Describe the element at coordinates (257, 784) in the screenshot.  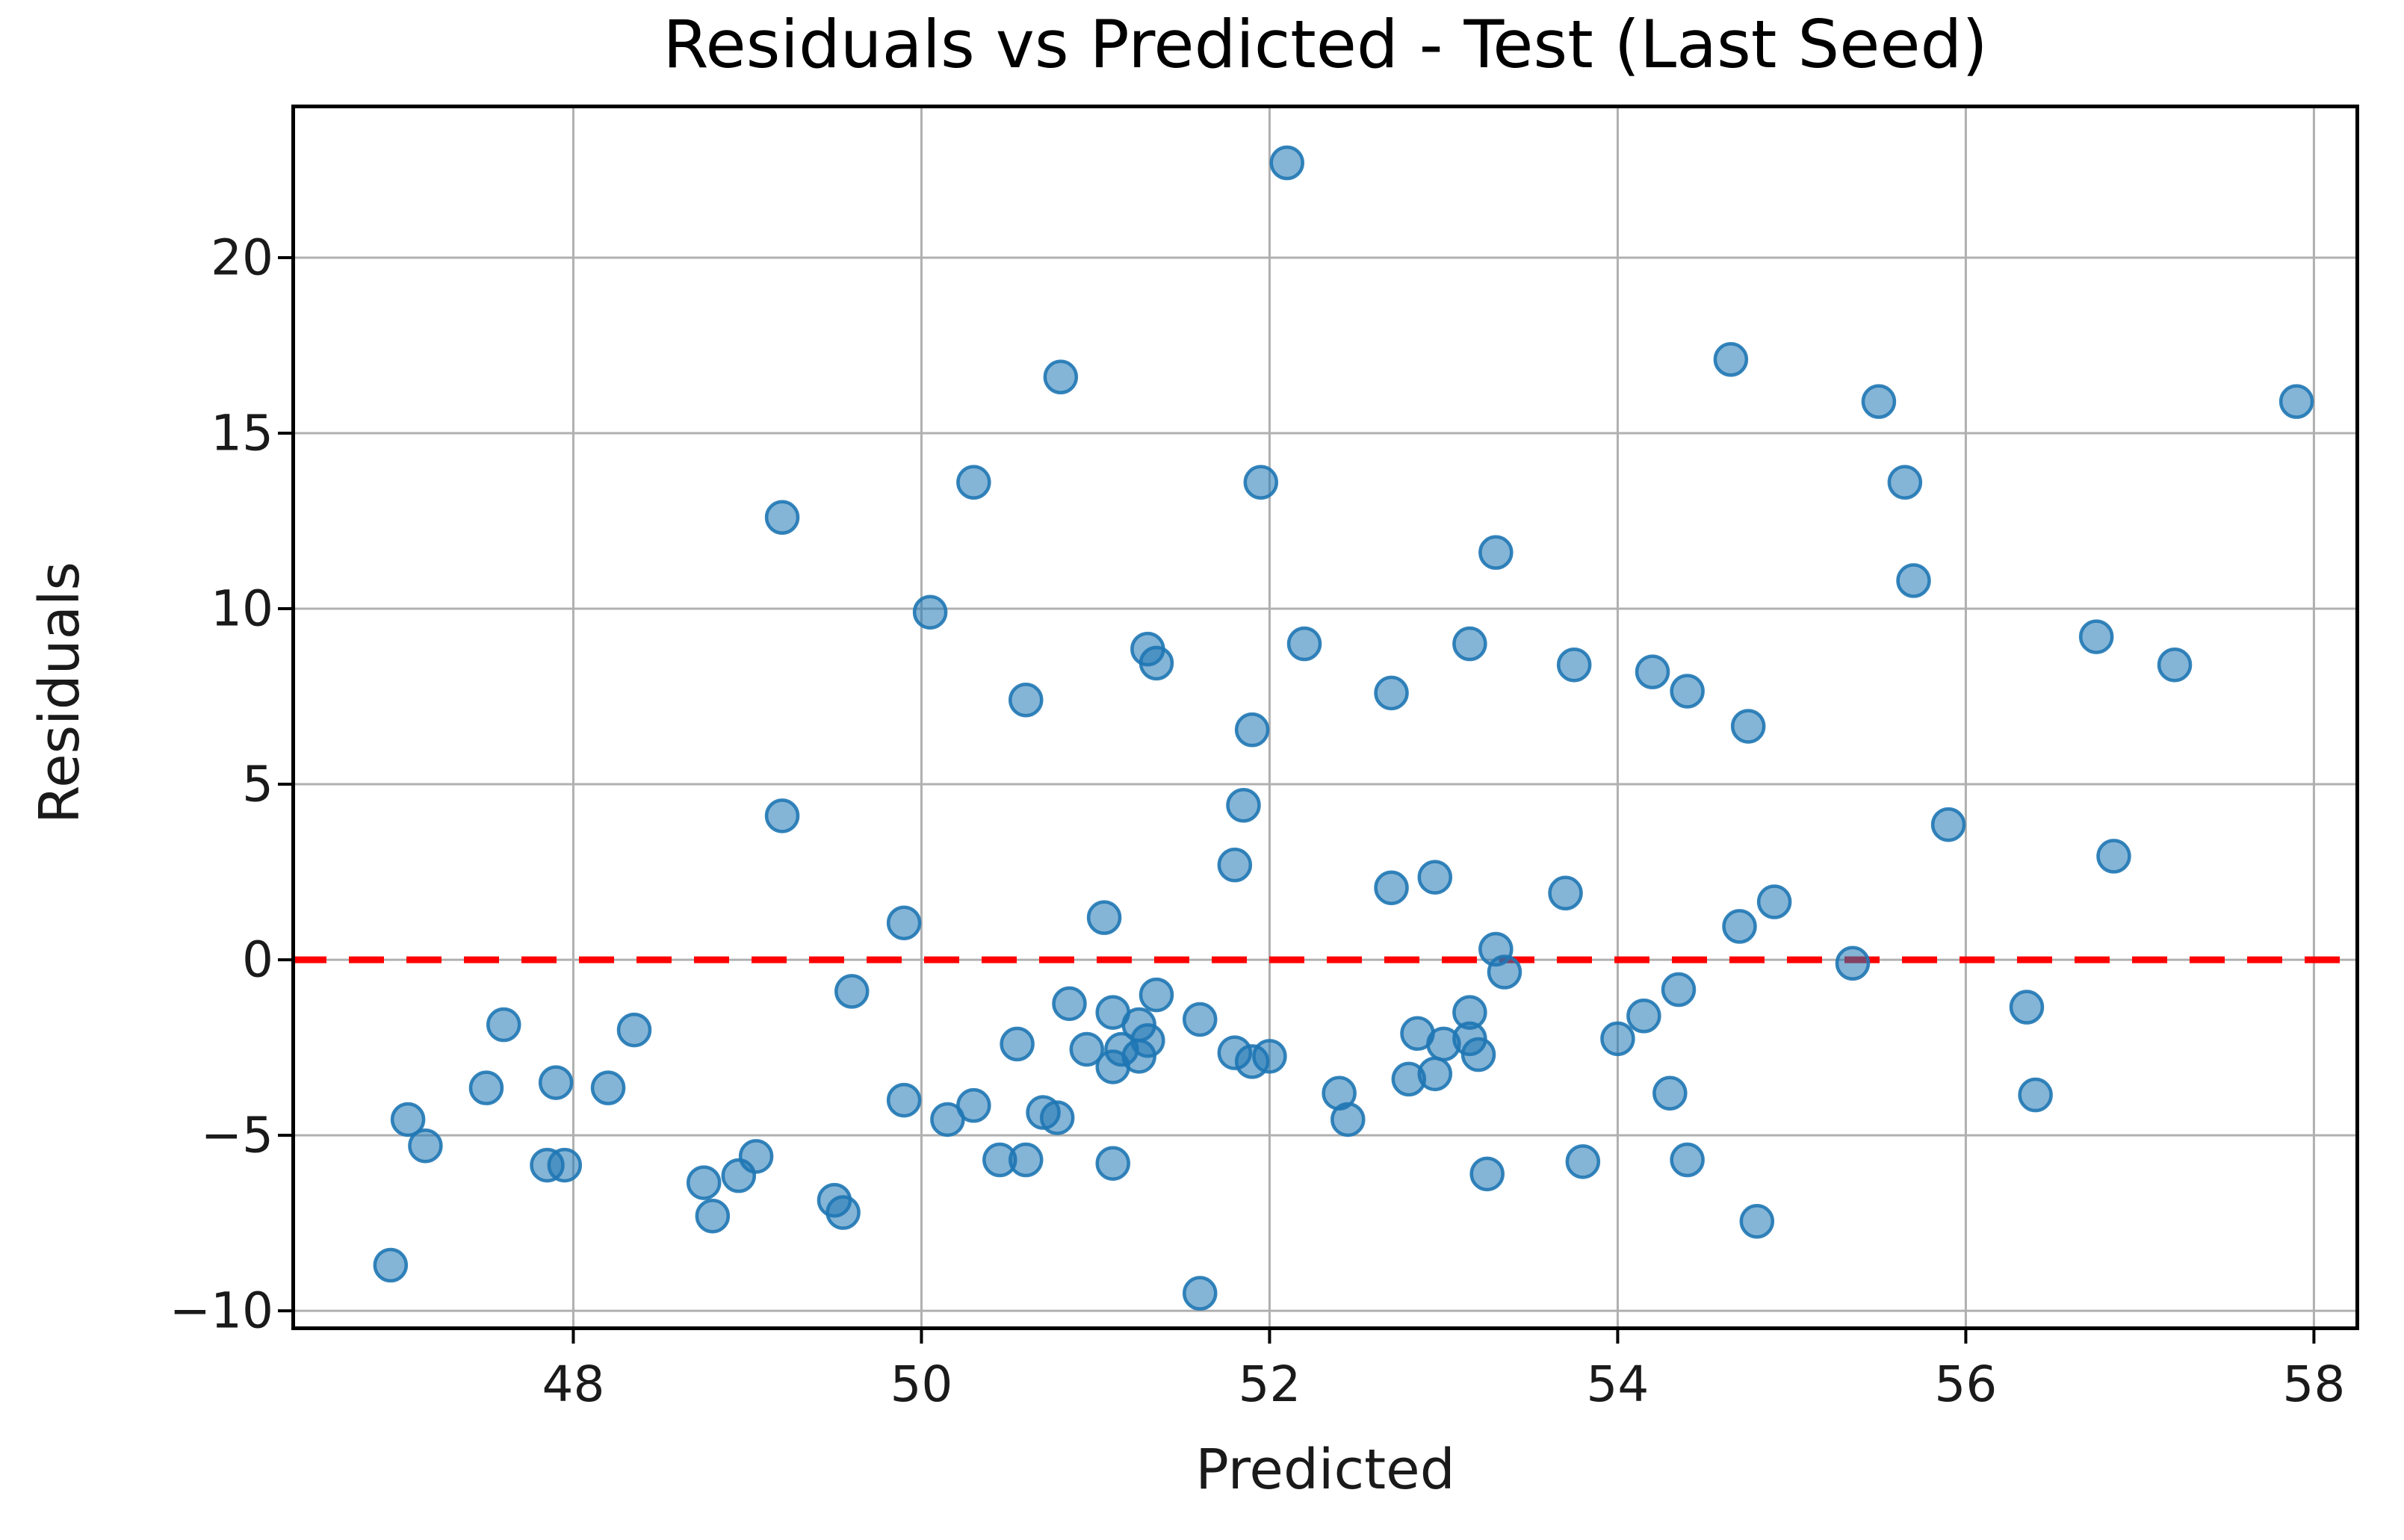
I see `y-tick-label: 5` at that location.